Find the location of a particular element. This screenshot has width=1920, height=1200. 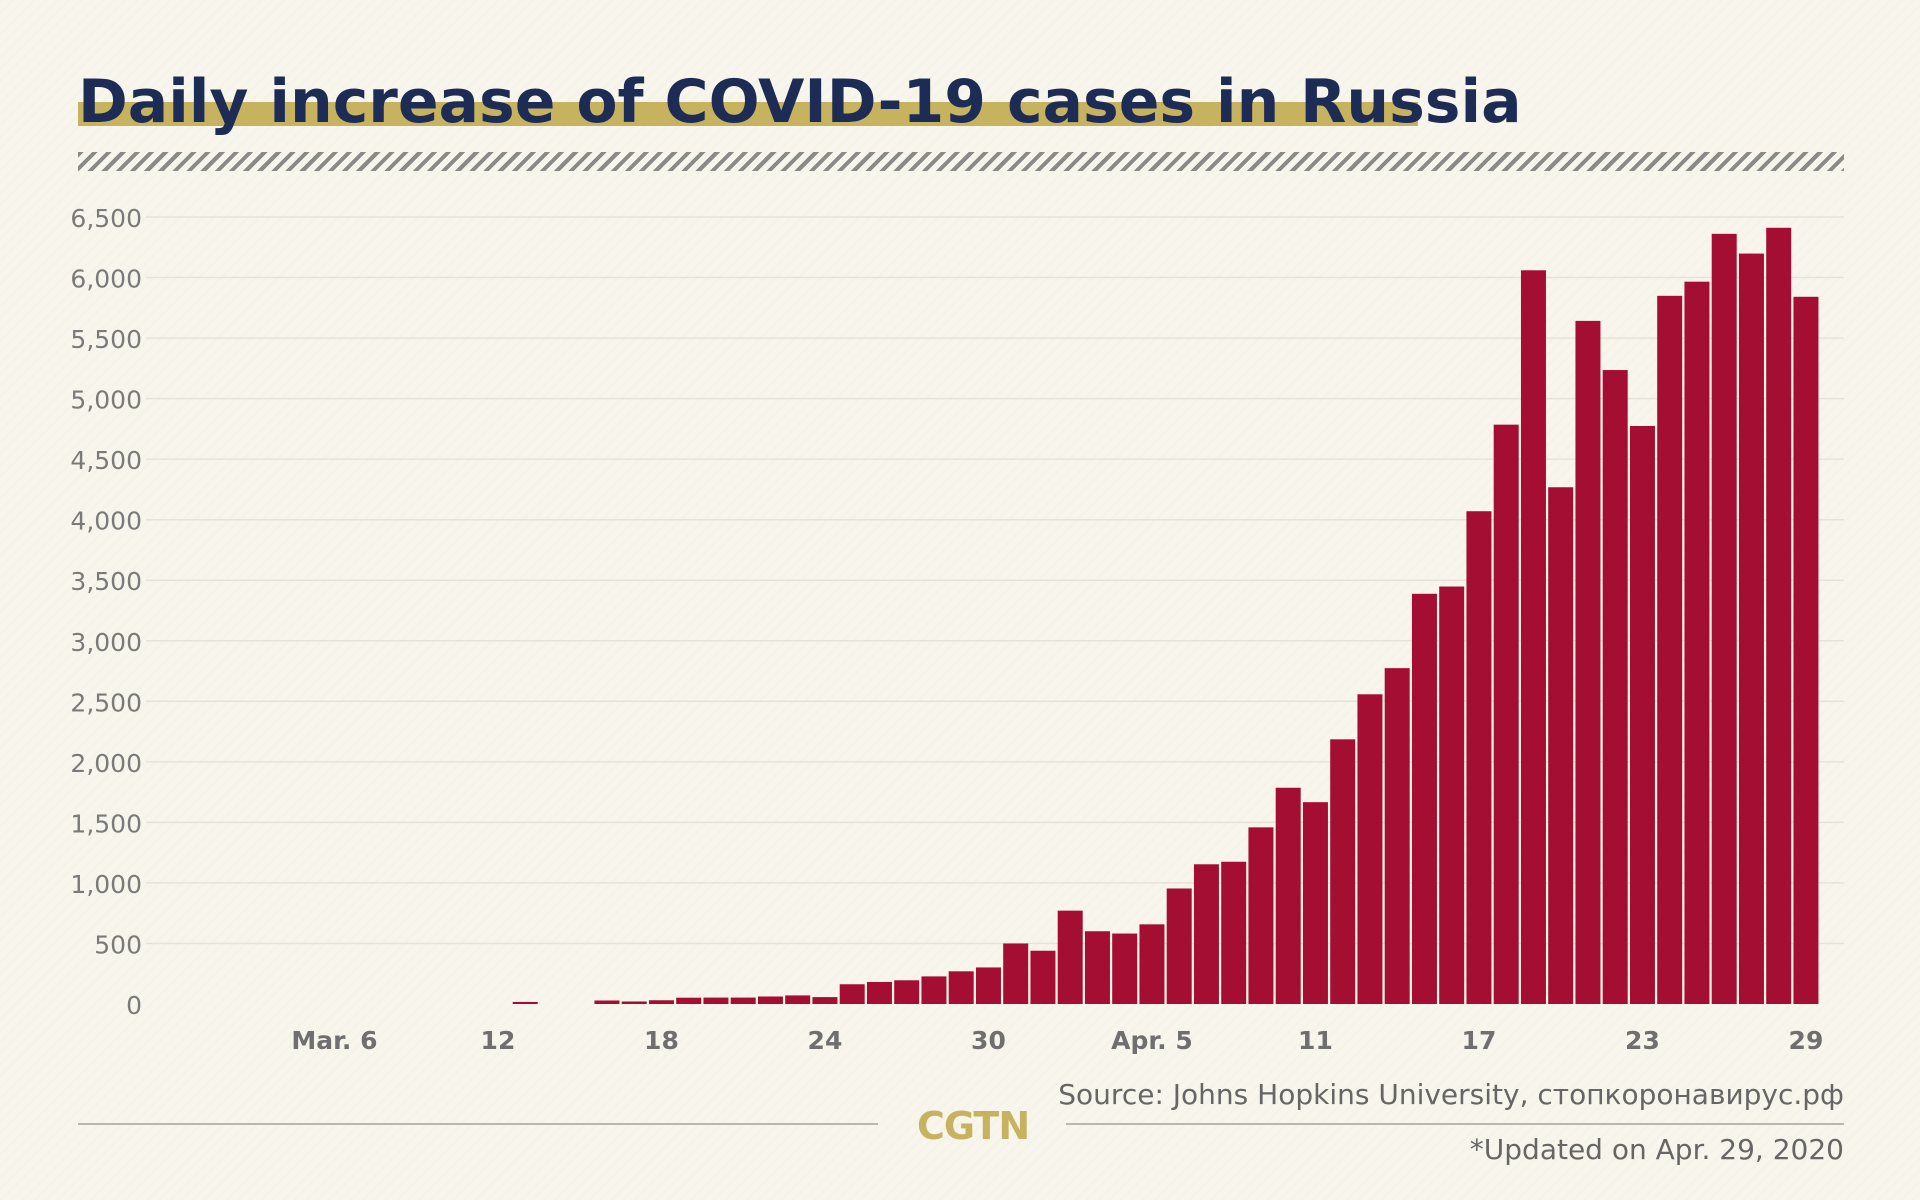

x-tick-label: Apr. 5 is located at coordinates (1152, 1040).